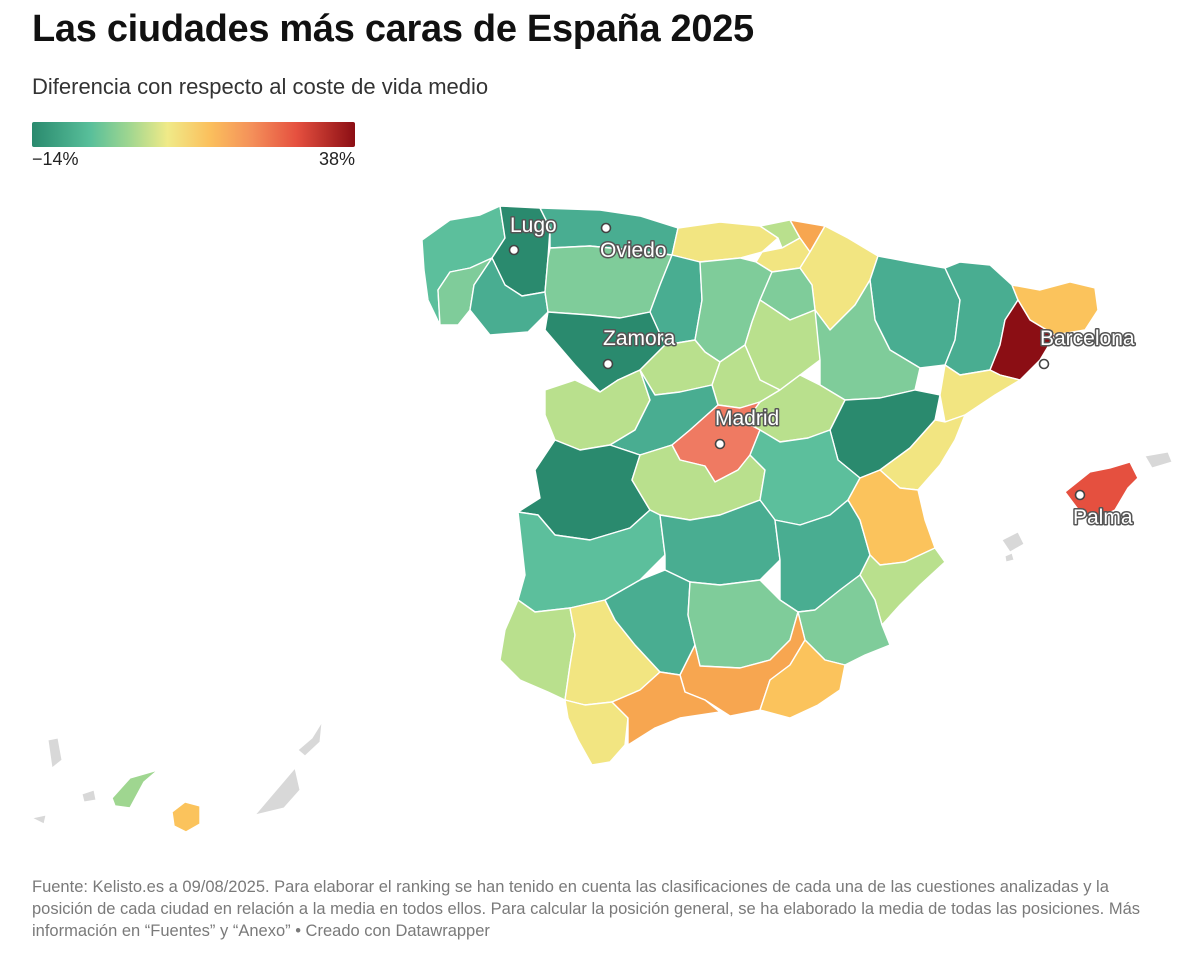  I want to click on province-cadiz, so click(596, 732).